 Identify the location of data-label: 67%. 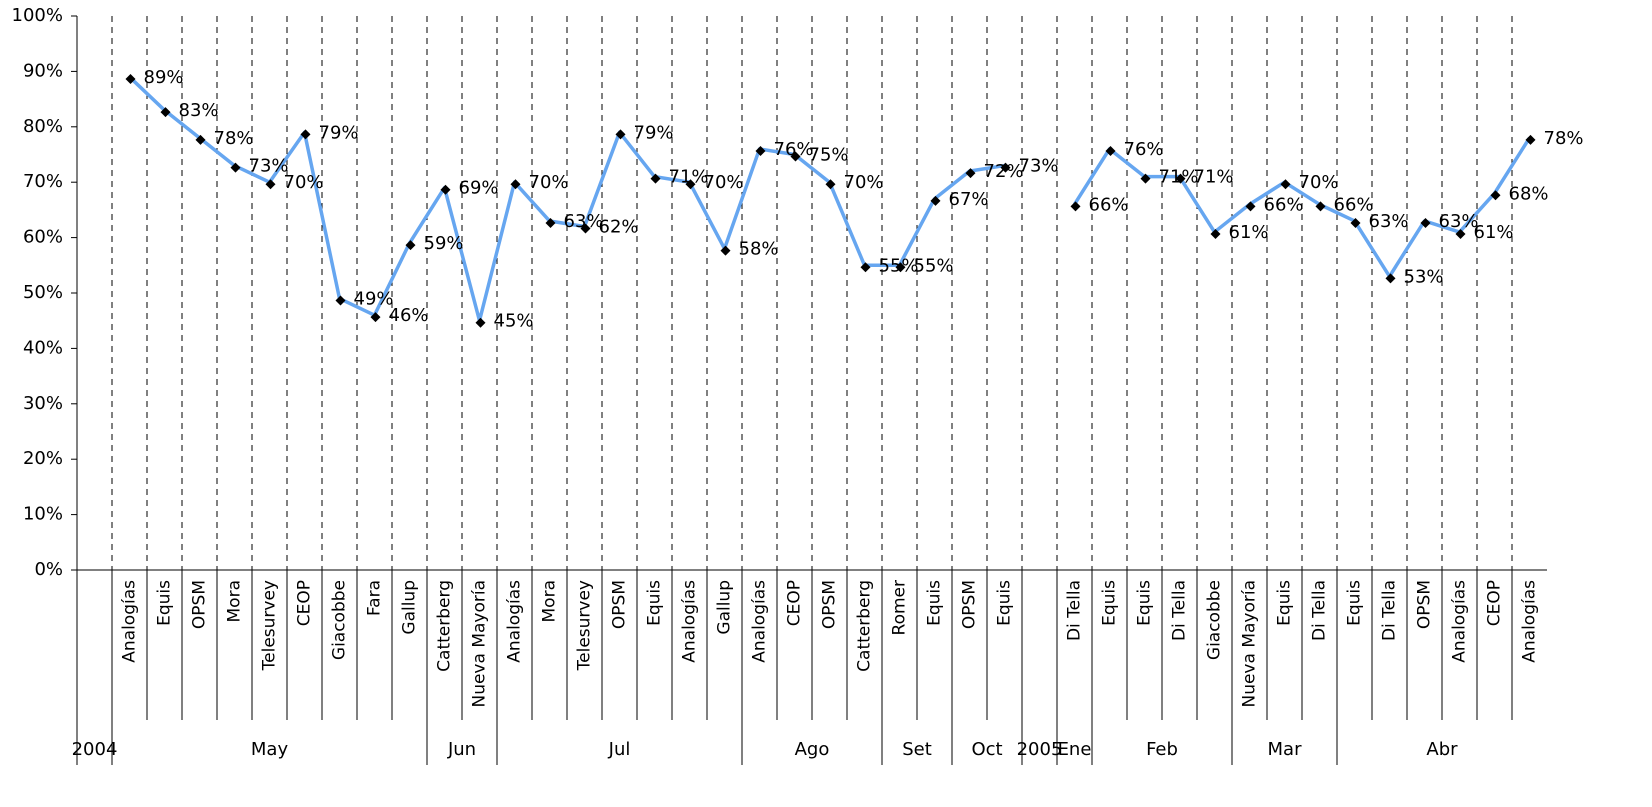
(969, 199).